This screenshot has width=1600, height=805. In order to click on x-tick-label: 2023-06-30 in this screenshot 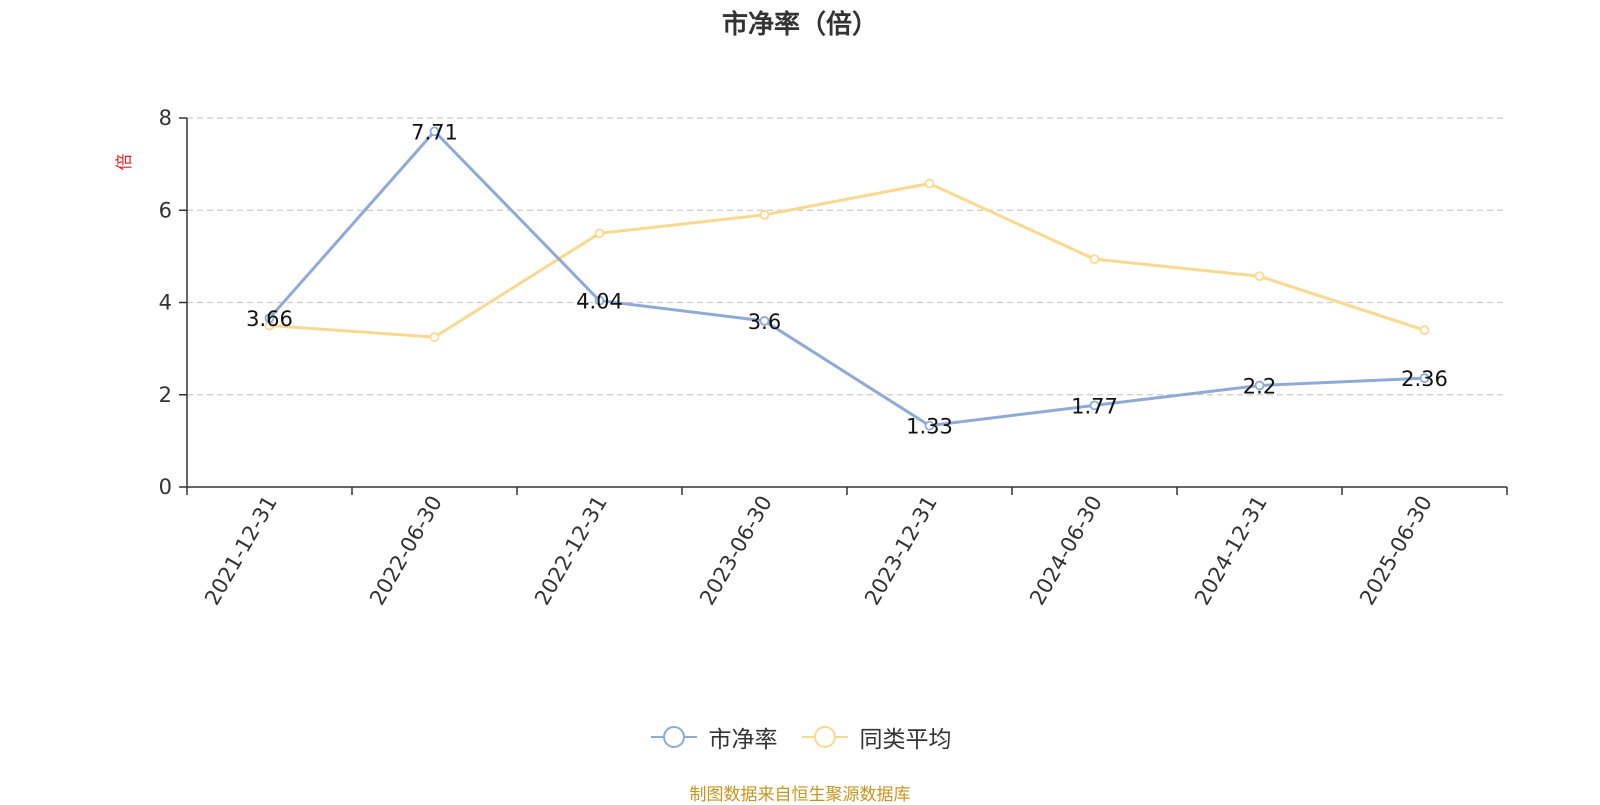, I will do `click(736, 551)`.